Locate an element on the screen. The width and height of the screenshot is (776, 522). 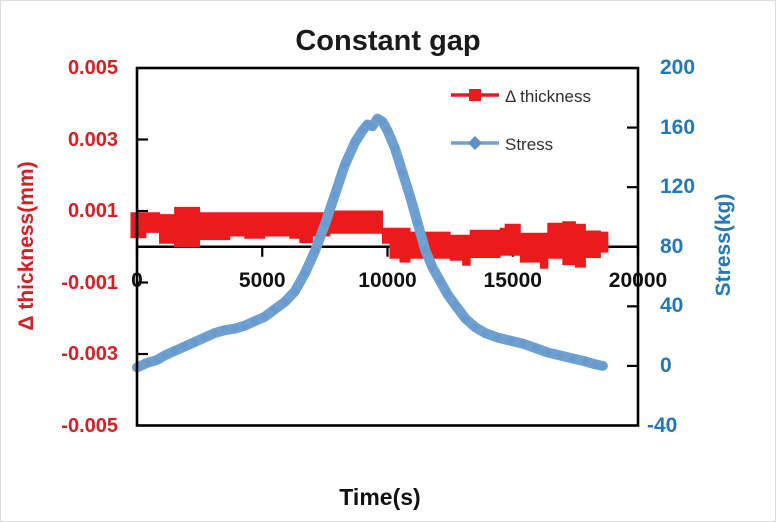
x-axis-title: Time(s) is located at coordinates (380, 497).